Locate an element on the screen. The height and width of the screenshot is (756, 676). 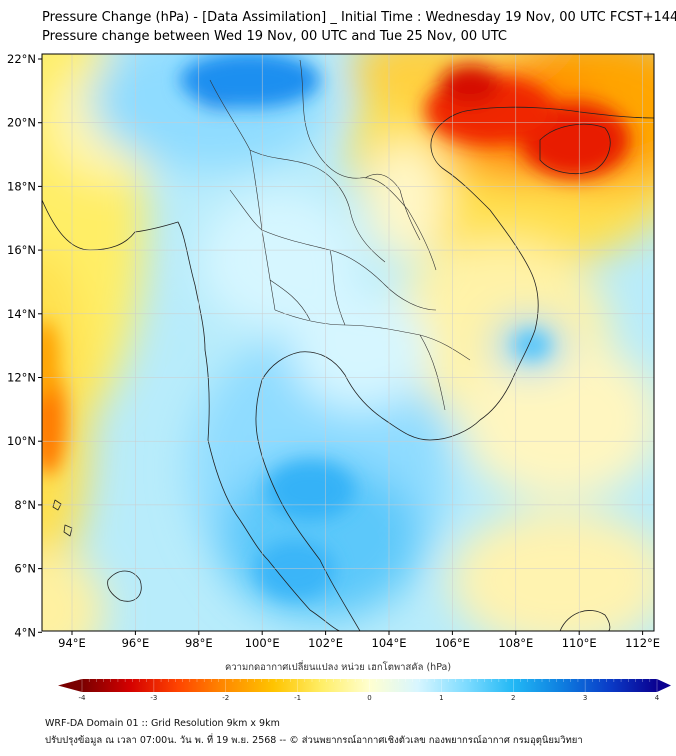
colorbar-tick-label: 4 is located at coordinates (657, 698).